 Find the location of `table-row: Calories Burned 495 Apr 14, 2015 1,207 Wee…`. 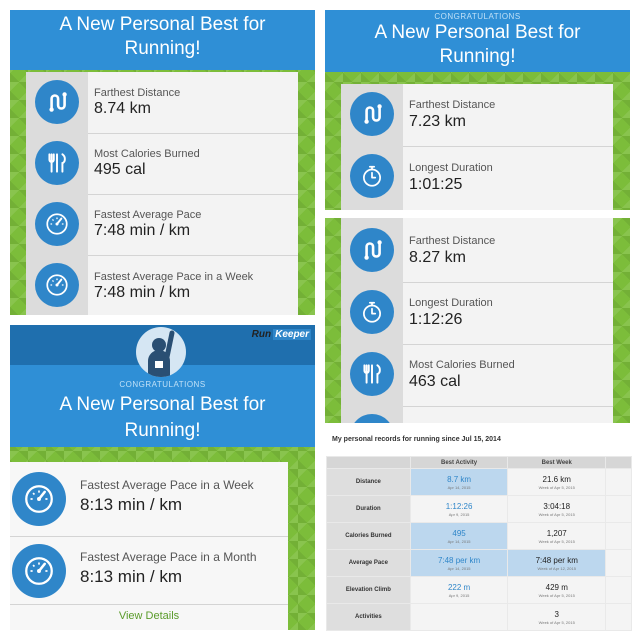

table-row: Calories Burned 495 Apr 14, 2015 1,207 Wee… is located at coordinates (479, 536).